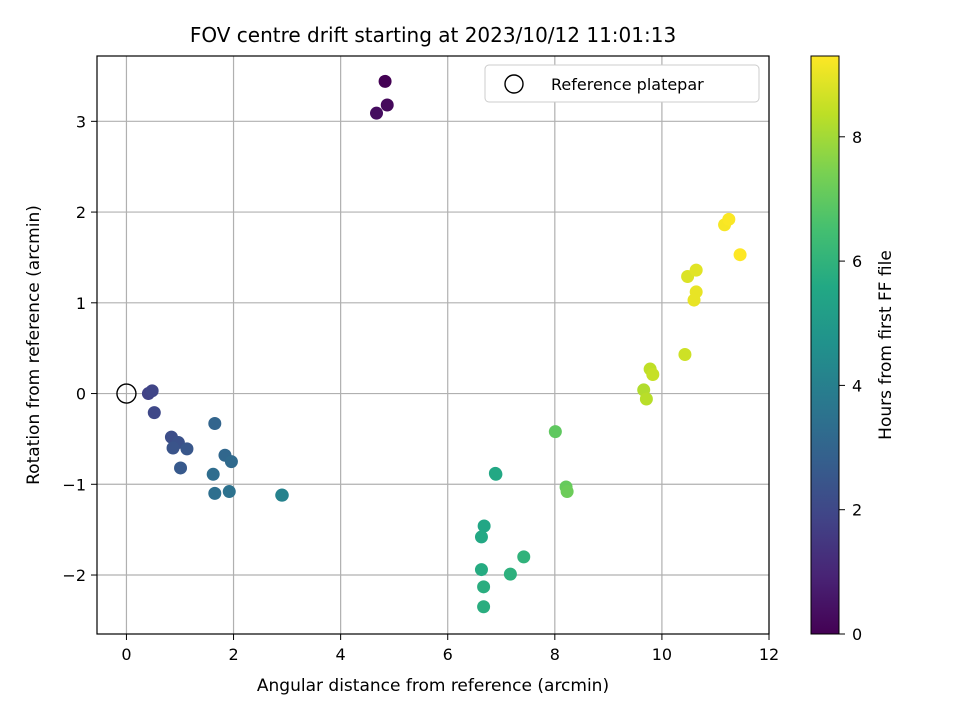 The width and height of the screenshot is (960, 720). Describe the element at coordinates (74, 575) in the screenshot. I see `y-tick-label: −2` at that location.